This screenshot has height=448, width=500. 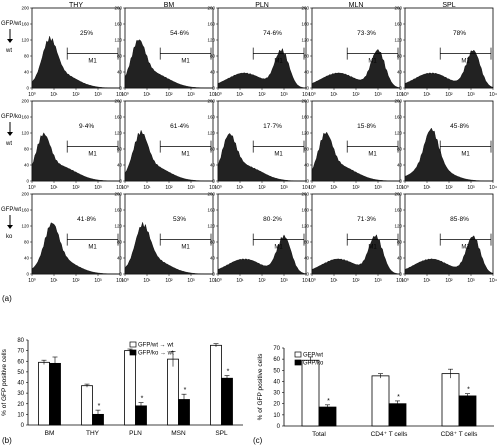 What do you see at coordinates (10, 41) in the screenshot?
I see `arrow-down-icon` at bounding box center [10, 41].